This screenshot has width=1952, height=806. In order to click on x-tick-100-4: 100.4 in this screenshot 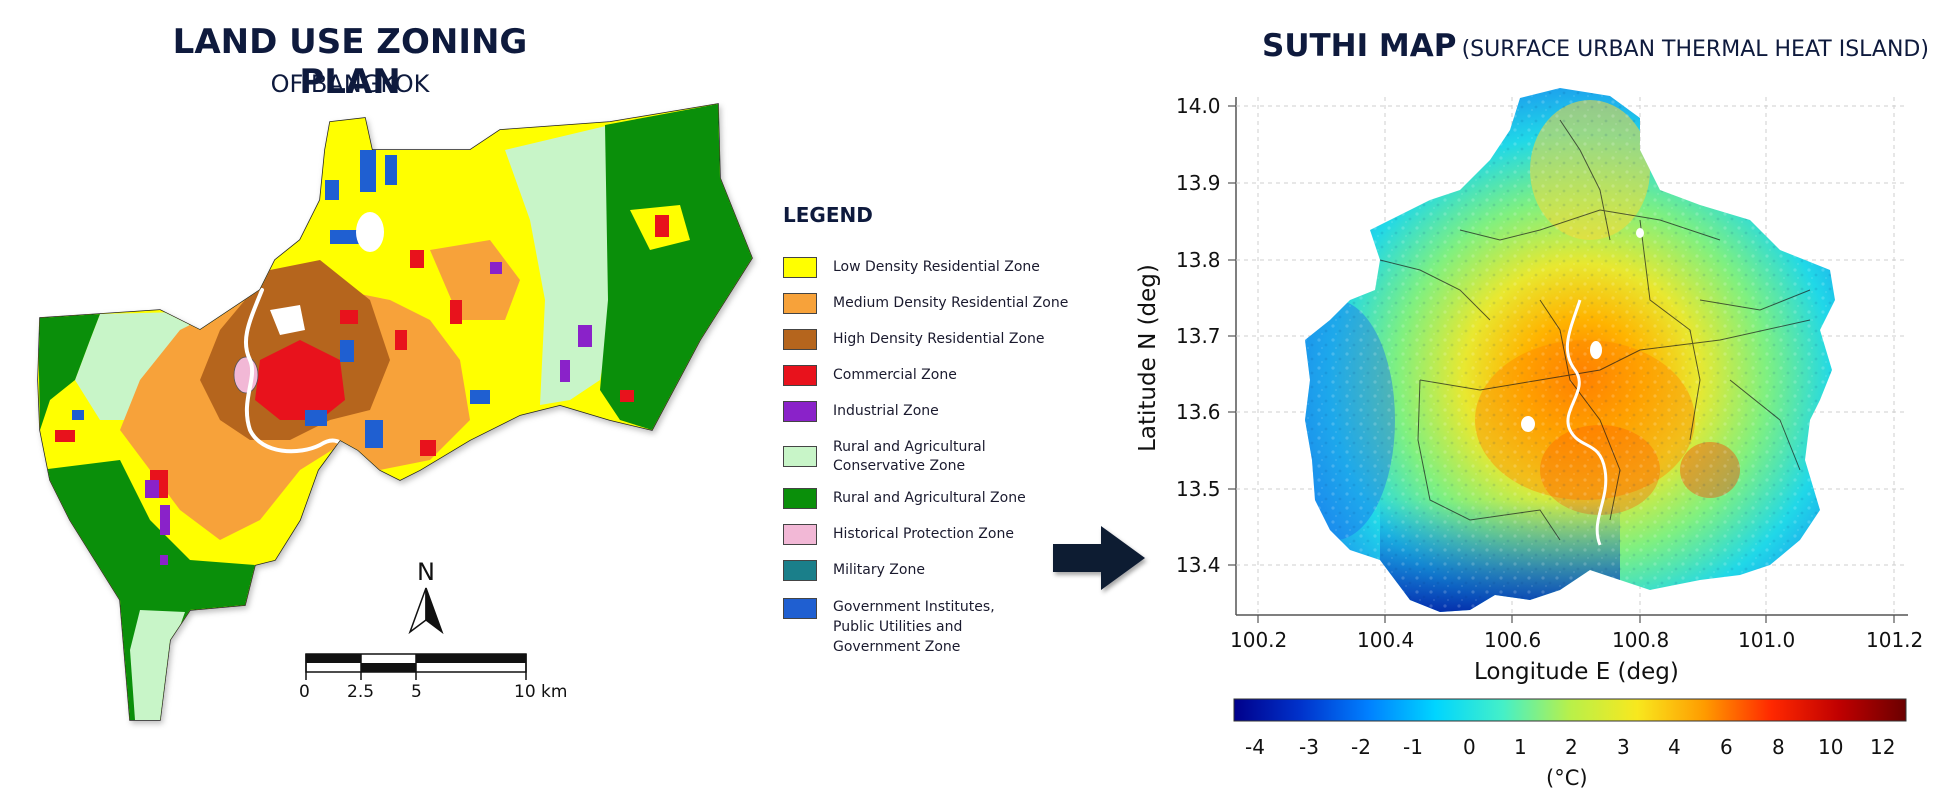, I will do `click(1386, 640)`.